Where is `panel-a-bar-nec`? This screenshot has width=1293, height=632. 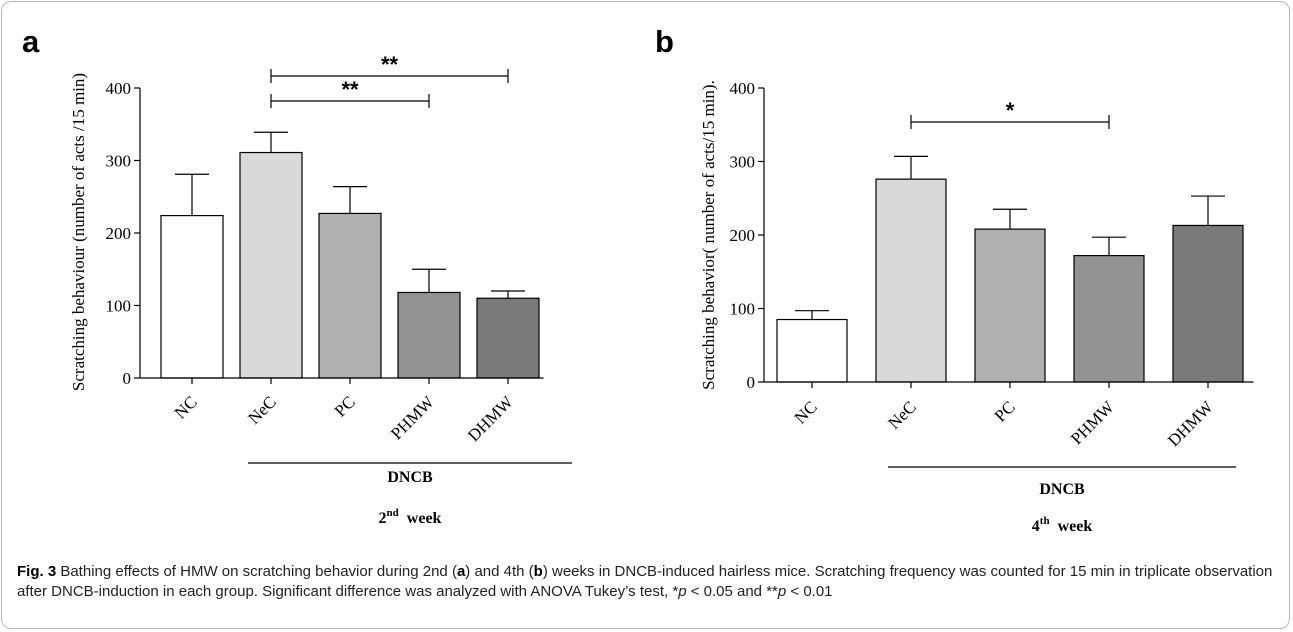
panel-a-bar-nec is located at coordinates (271, 265).